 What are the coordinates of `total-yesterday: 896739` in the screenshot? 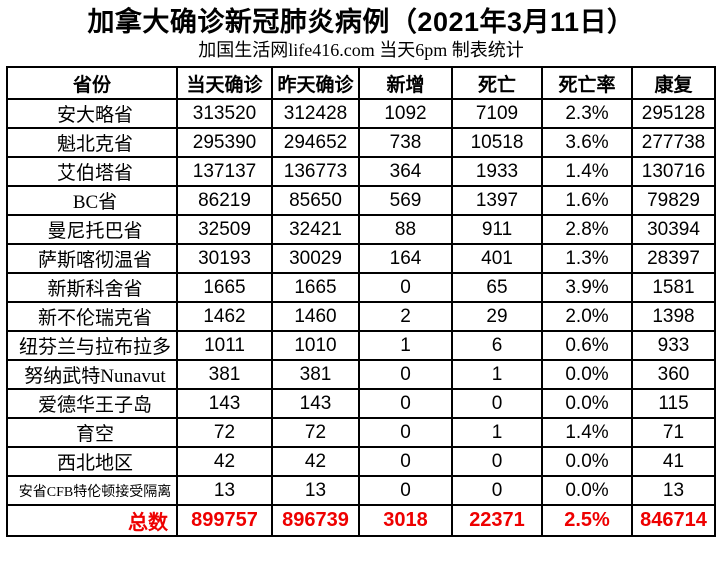 It's located at (315, 520).